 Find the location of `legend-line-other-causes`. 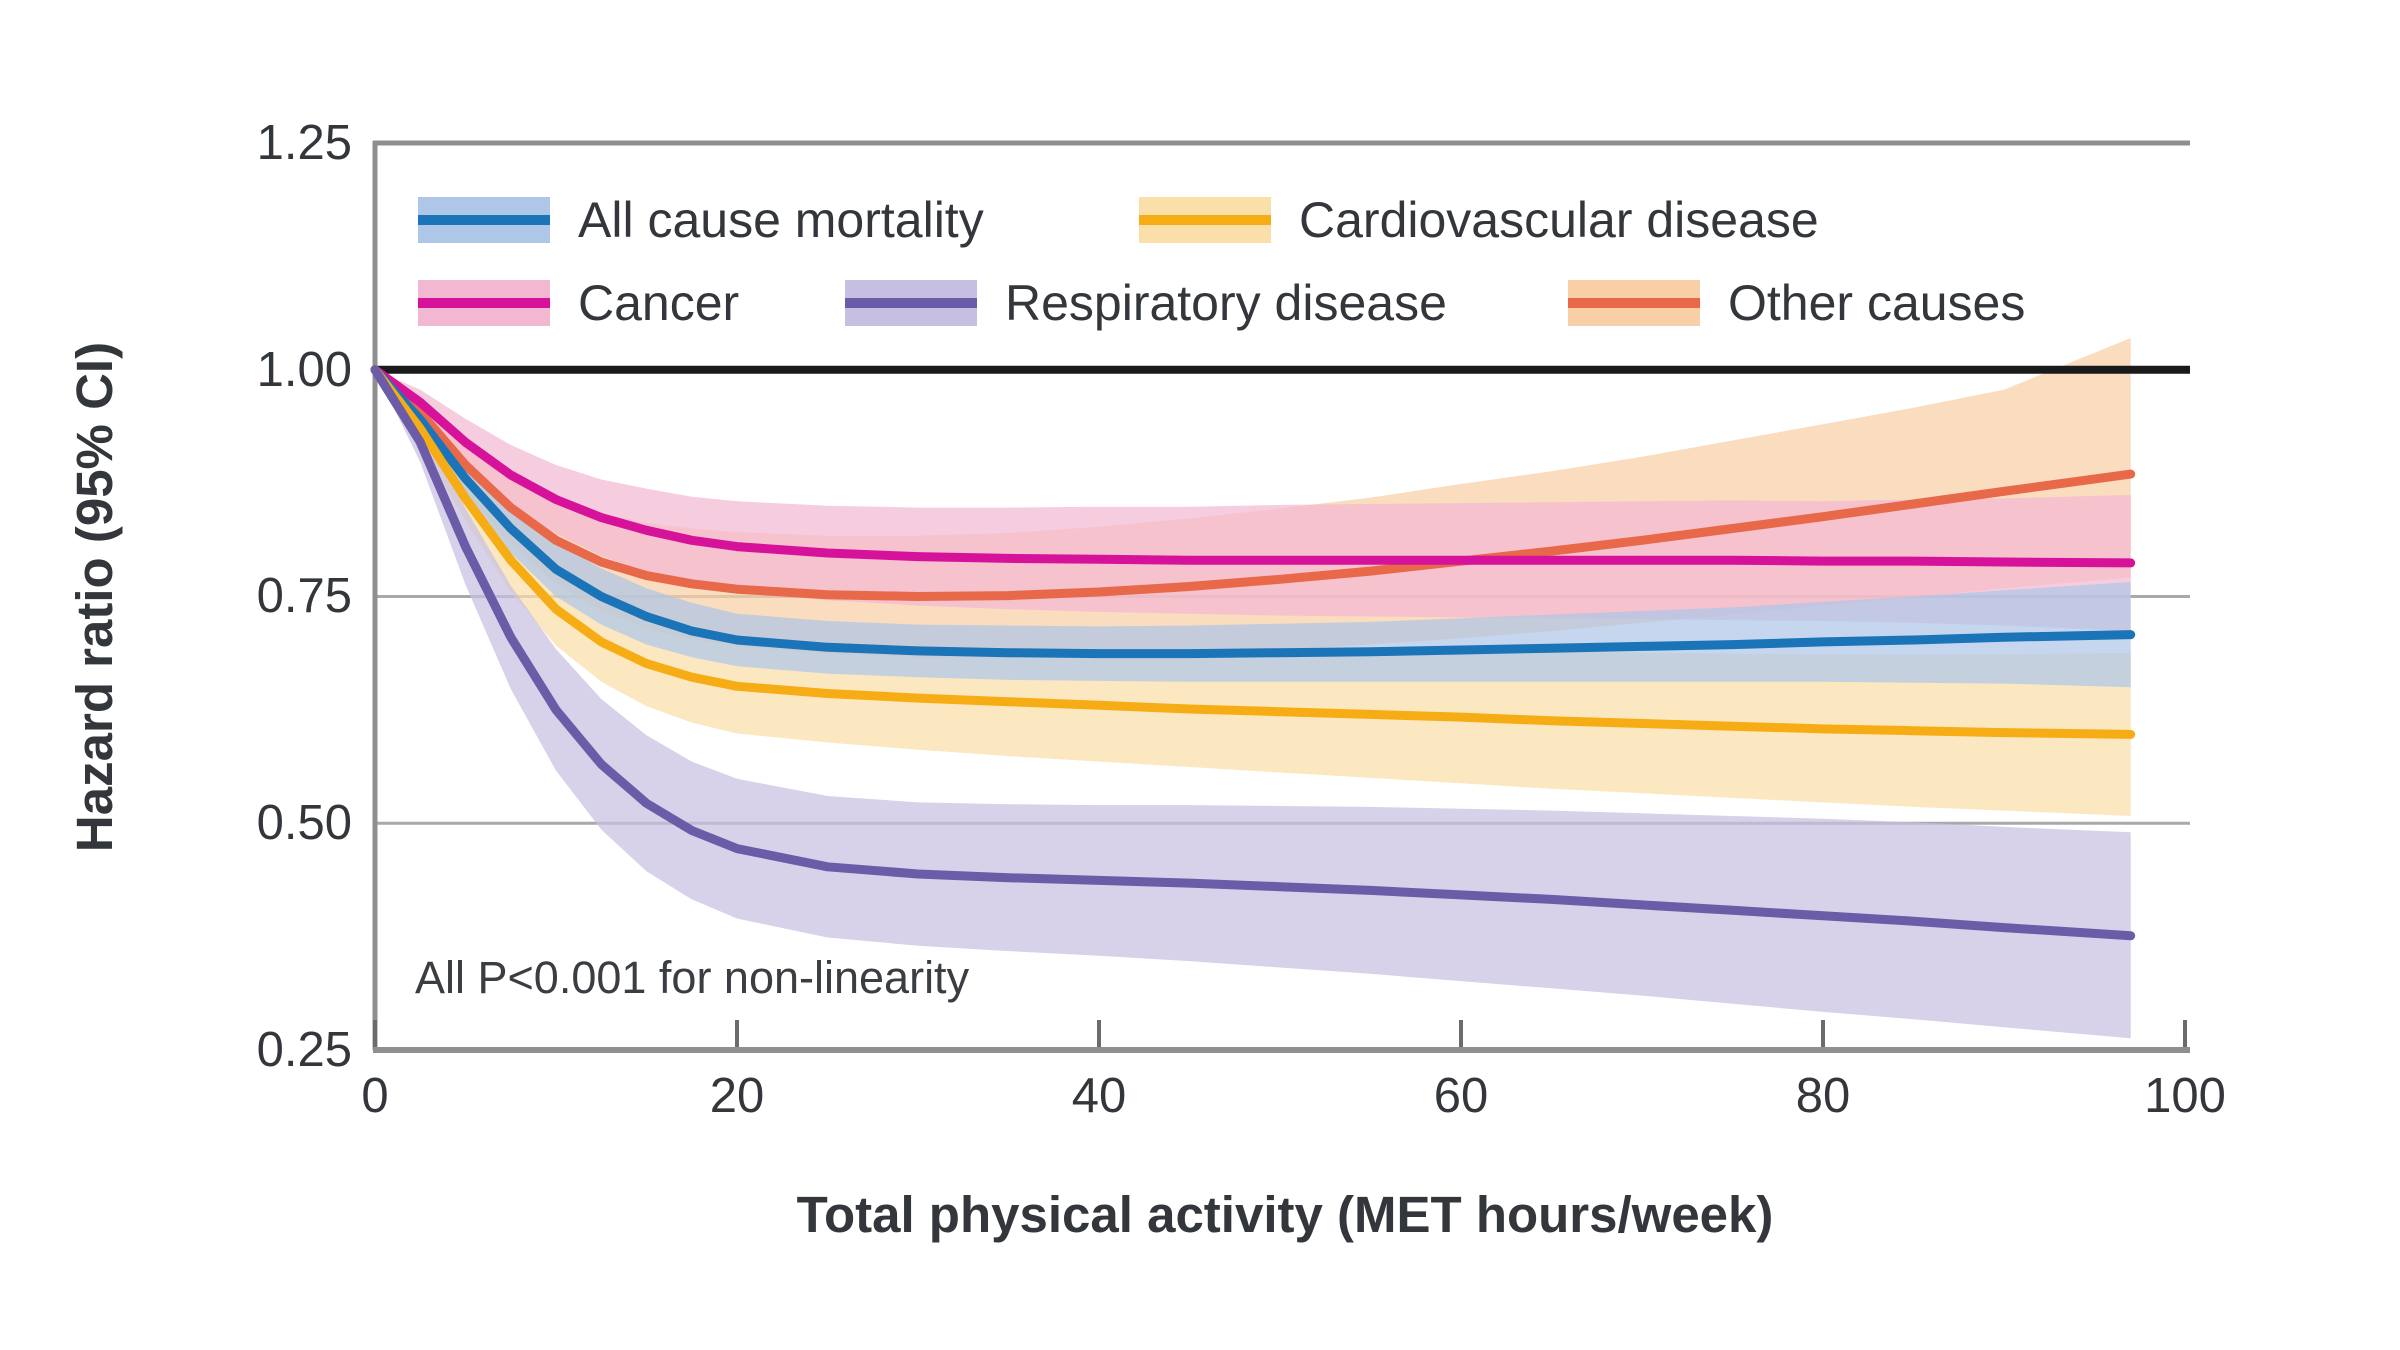

legend-line-other-causes is located at coordinates (1634, 303).